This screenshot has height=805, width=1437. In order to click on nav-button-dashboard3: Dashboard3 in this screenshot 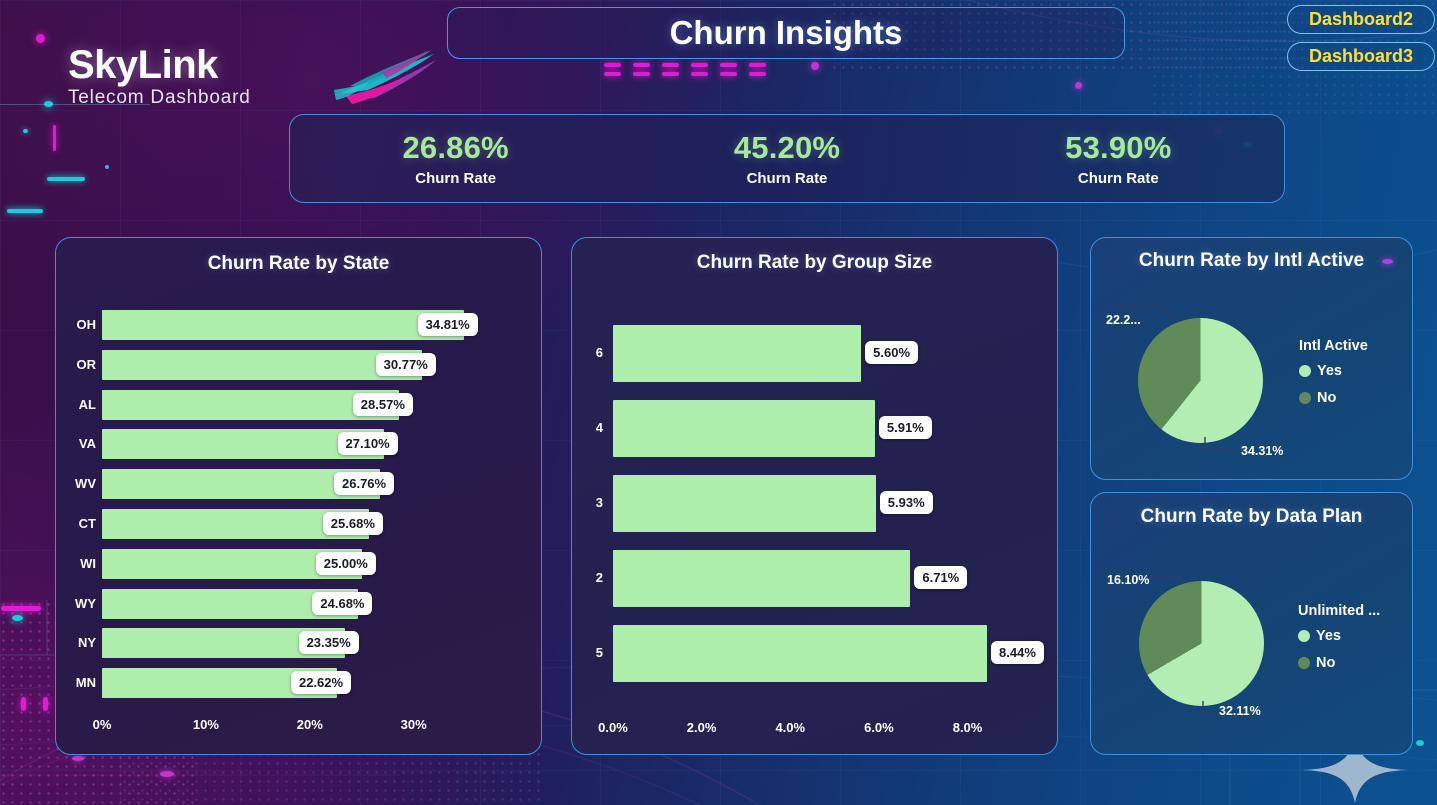, I will do `click(1361, 56)`.